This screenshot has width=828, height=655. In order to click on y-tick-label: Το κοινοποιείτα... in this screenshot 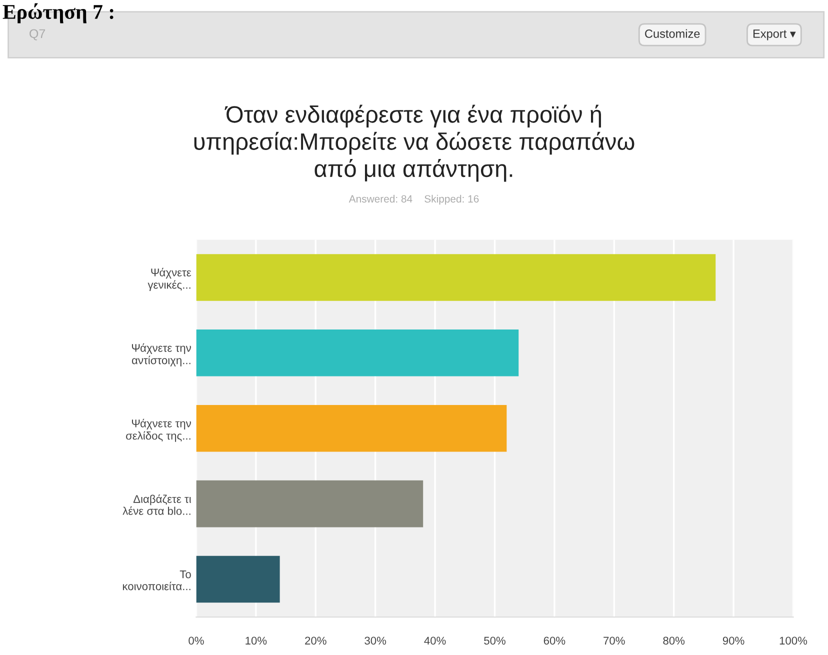, I will do `click(156, 580)`.